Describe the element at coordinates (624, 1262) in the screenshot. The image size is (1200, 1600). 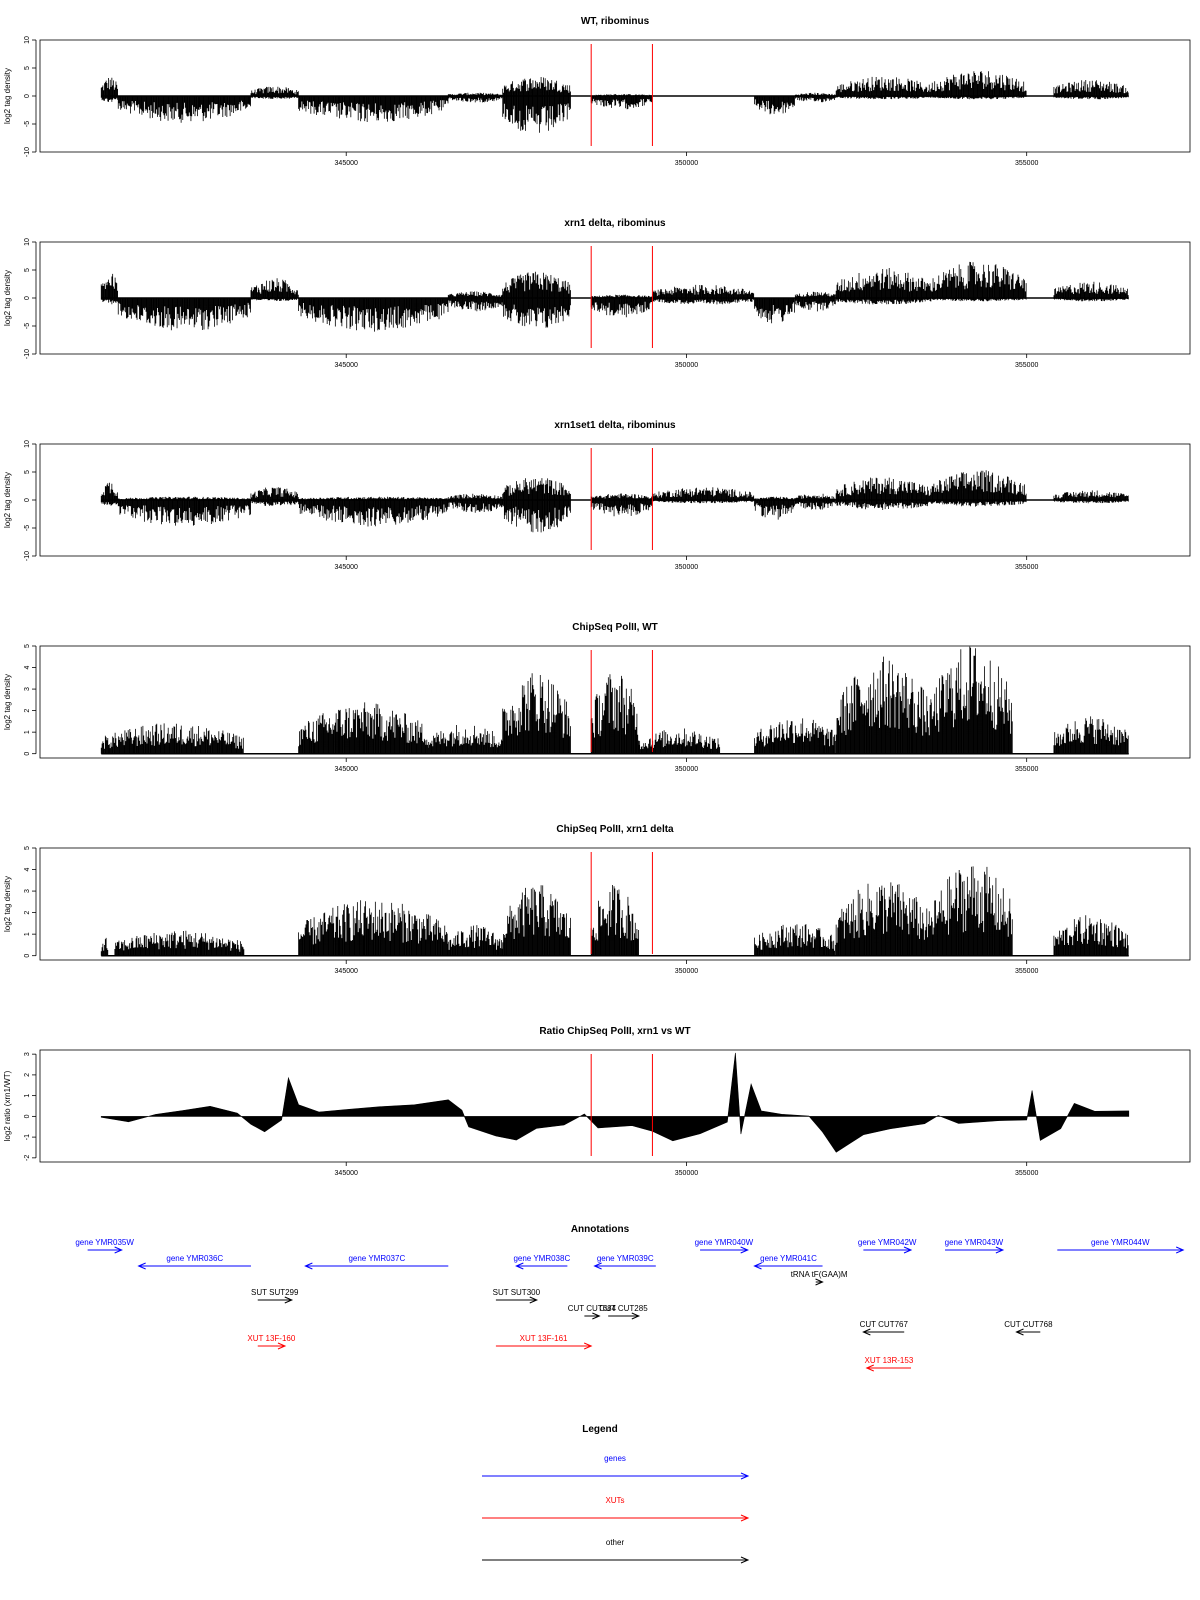
I see `annotation-gene: gene YMR039C` at that location.